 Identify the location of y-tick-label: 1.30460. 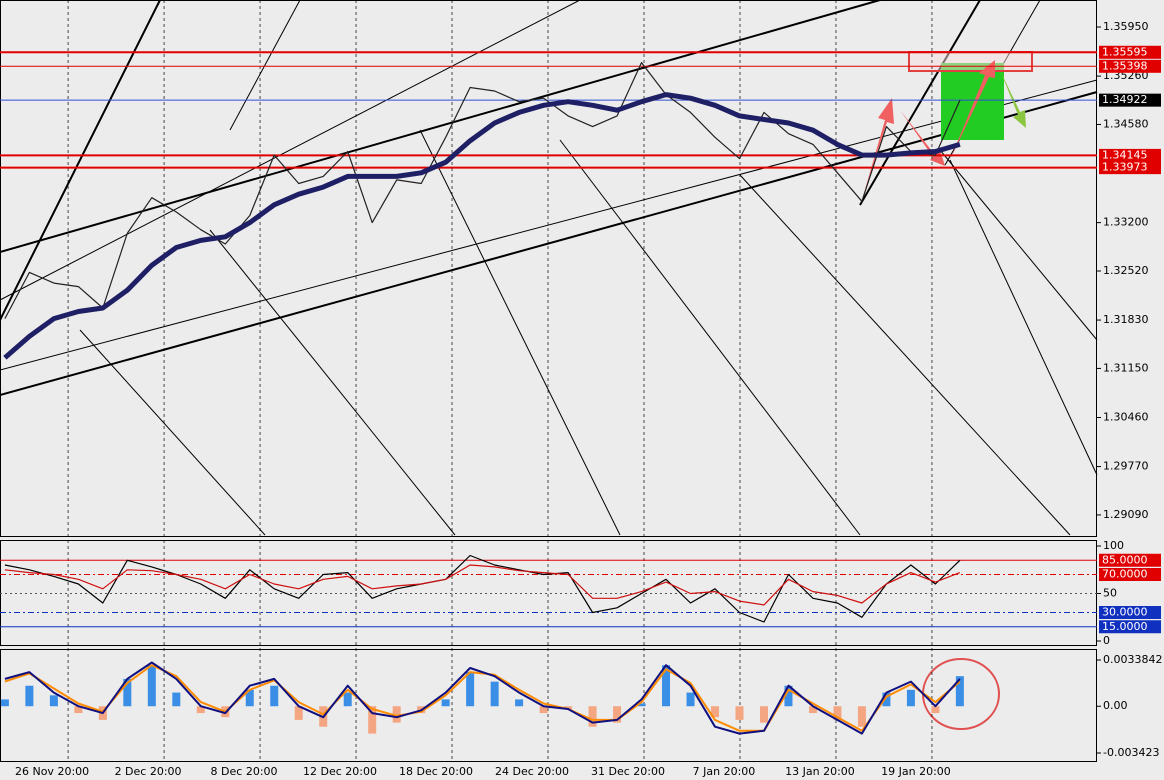
(1126, 417).